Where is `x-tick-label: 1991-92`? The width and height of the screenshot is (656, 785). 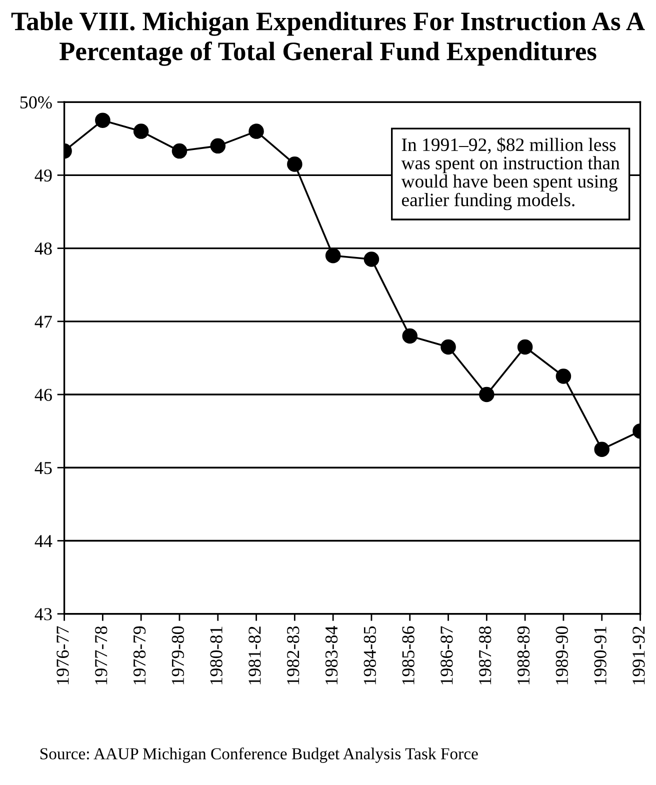 x-tick-label: 1991-92 is located at coordinates (638, 655).